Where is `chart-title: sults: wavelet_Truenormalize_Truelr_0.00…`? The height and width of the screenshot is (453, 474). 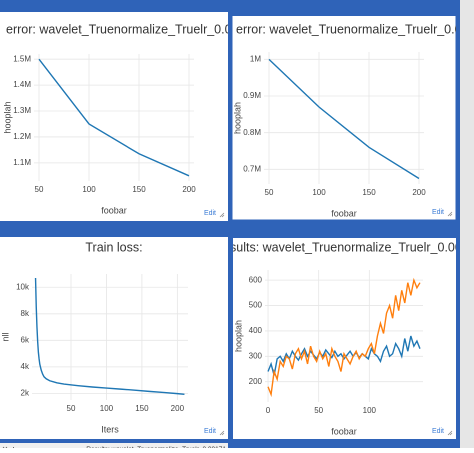 chart-title: sults: wavelet_Truenormalize_Truelr_0.00… is located at coordinates (349, 247).